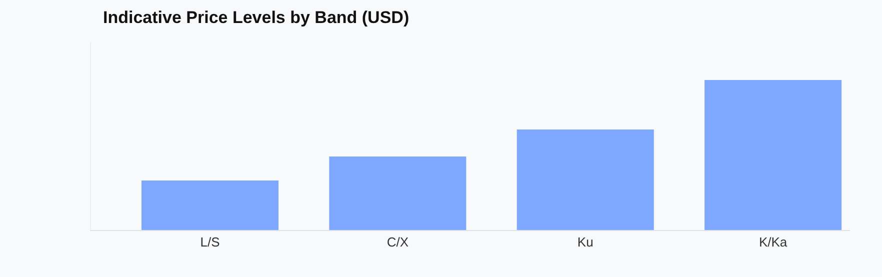 The image size is (882, 277). What do you see at coordinates (397, 242) in the screenshot?
I see `x-tick-label: C/X` at bounding box center [397, 242].